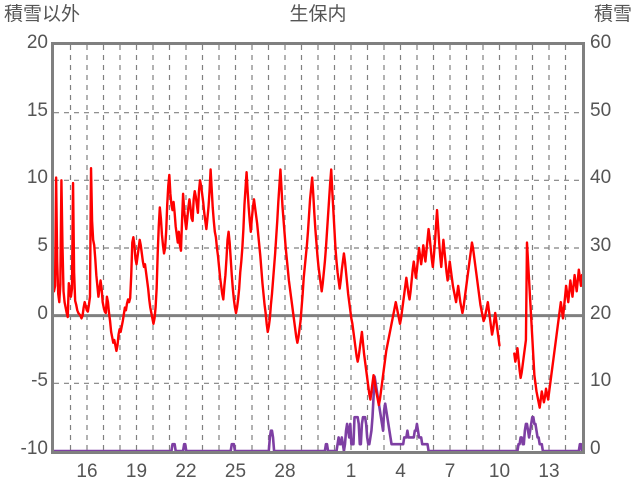 This screenshot has height=501, width=636. Describe the element at coordinates (601, 313) in the screenshot. I see `right-tick-20: 20` at that location.